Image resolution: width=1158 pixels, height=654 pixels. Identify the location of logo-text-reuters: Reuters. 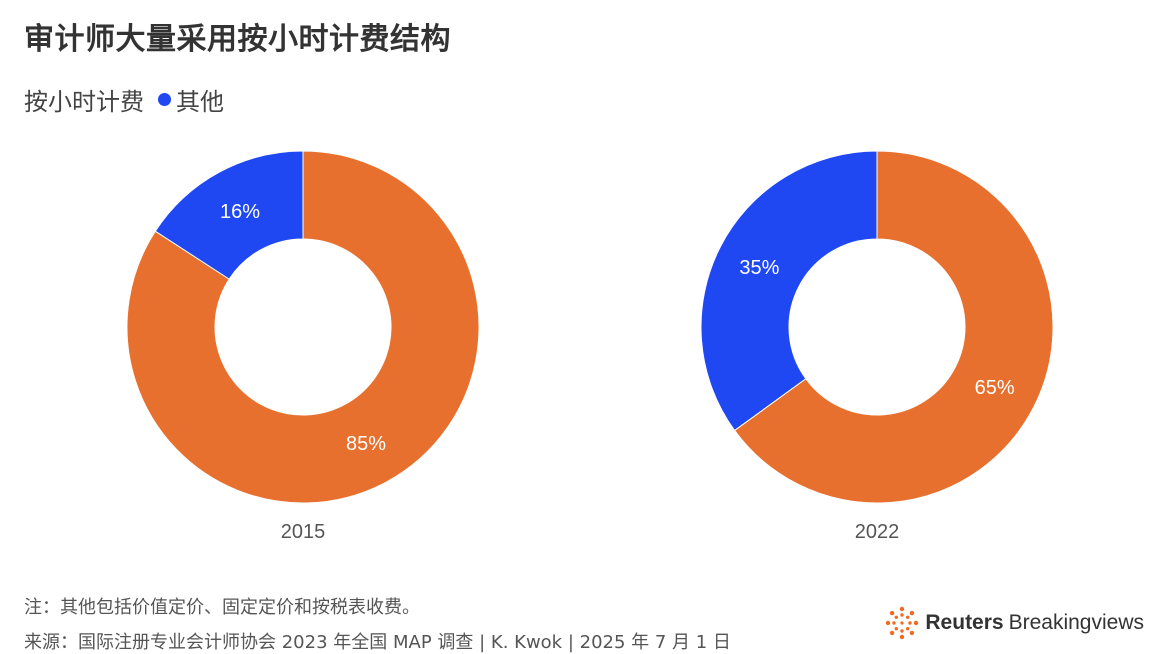
(964, 622).